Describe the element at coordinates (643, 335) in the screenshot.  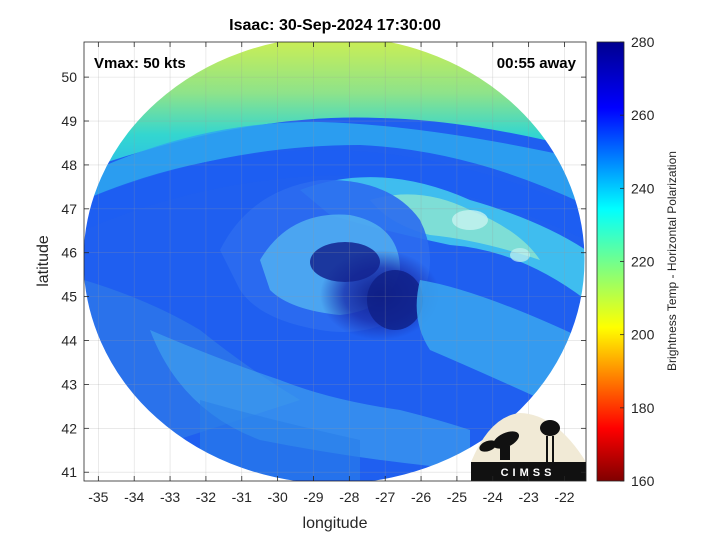
I see `colorbar-tick-label: 200` at that location.